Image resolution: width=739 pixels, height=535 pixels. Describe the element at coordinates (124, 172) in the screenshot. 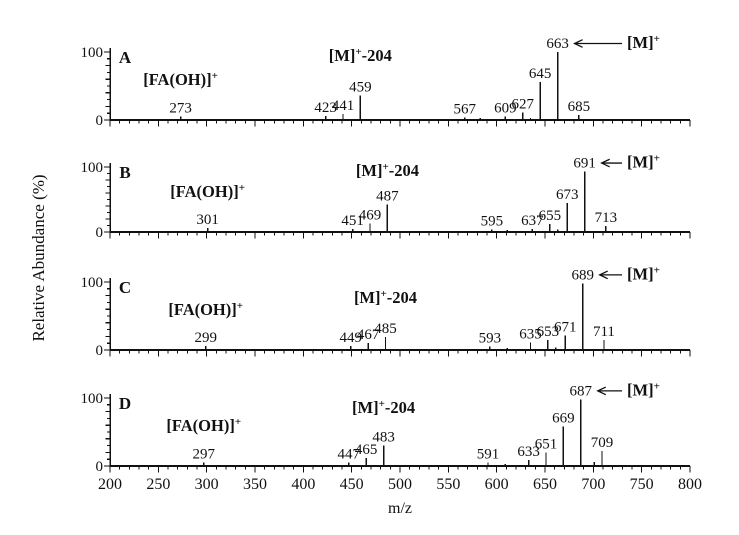

I see `panel-letter-B: B` at that location.